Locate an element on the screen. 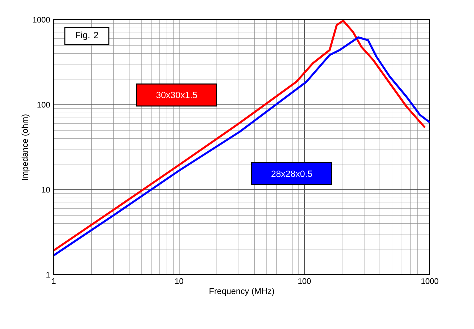 This screenshot has height=329, width=474. y-axis-title: Impedance (ohm) is located at coordinates (26, 147).